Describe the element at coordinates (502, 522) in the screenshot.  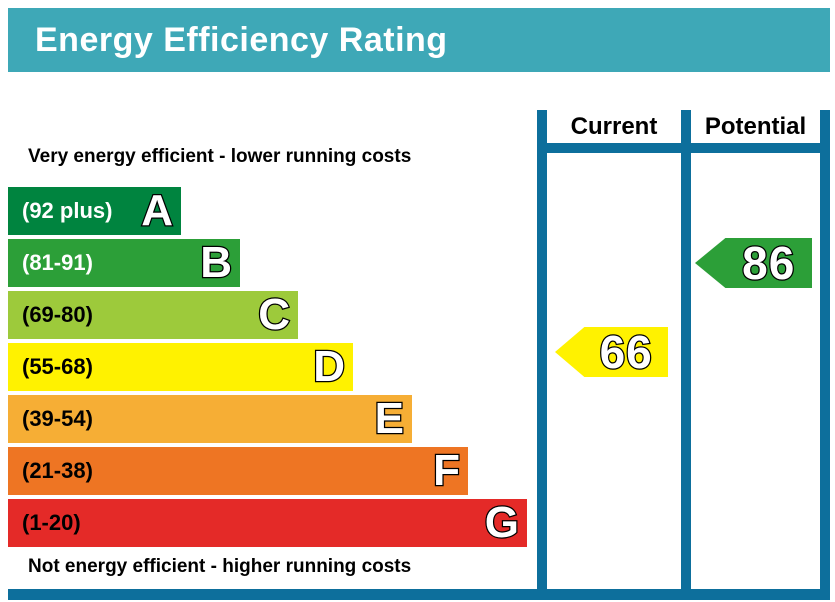
I see `band-g-letter: G` at that location.